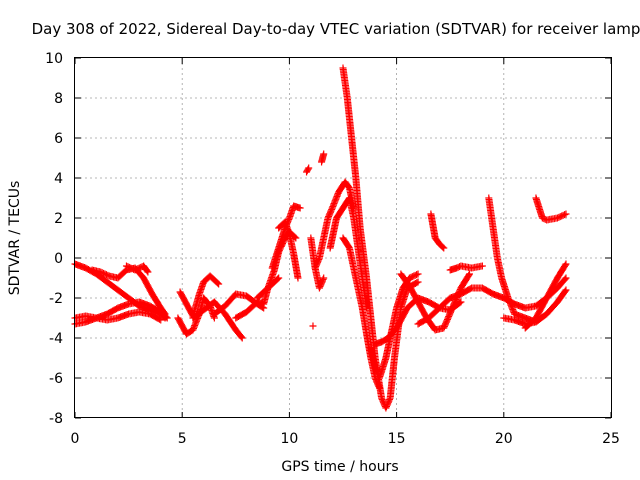  Describe the element at coordinates (56, 379) in the screenshot. I see `y-tick-label: -6` at that location.